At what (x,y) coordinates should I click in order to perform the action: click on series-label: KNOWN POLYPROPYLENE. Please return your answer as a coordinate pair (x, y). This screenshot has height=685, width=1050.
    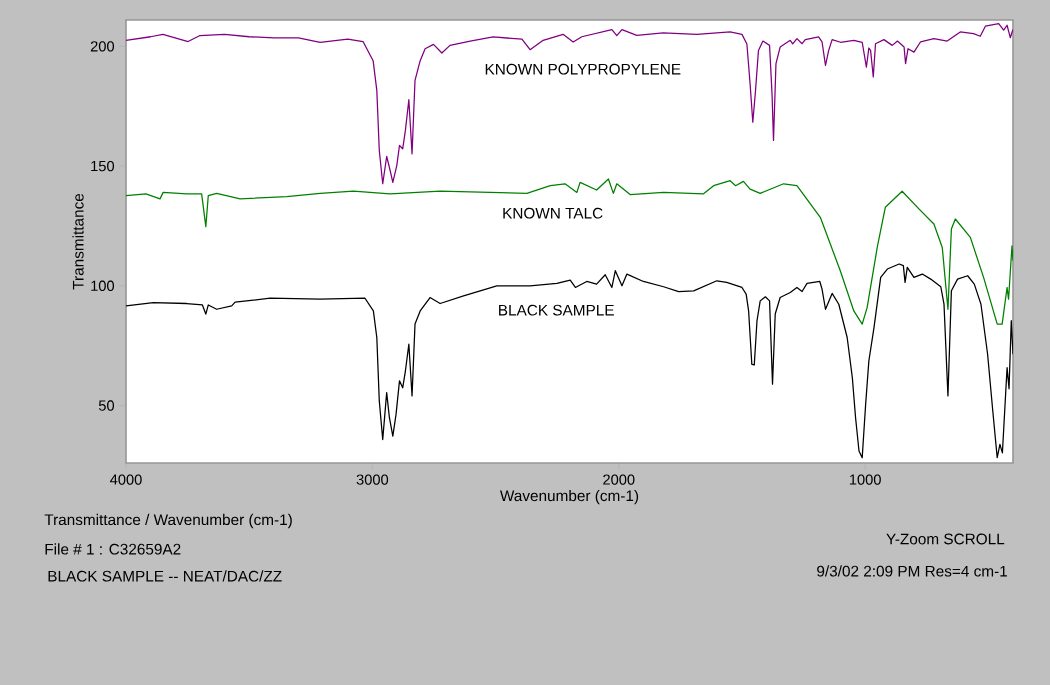
    Looking at the image, I should click on (583, 69).